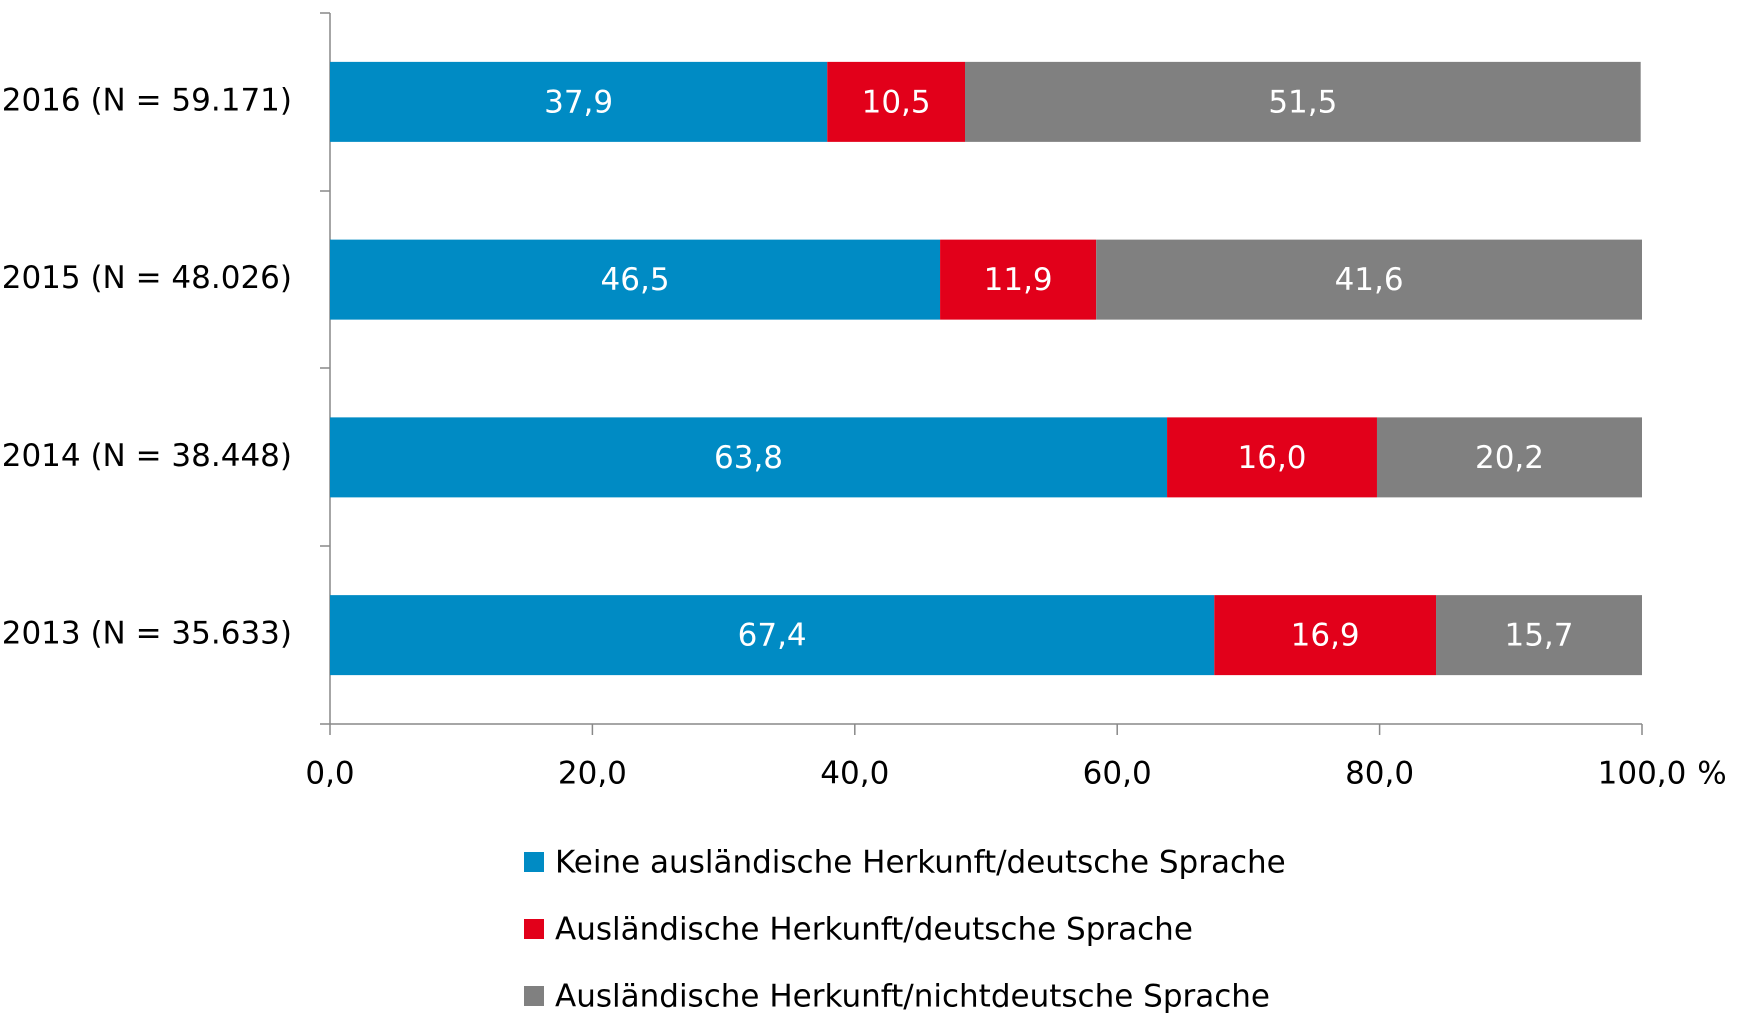  Describe the element at coordinates (874, 930) in the screenshot. I see `legend-label: Ausländische Herkunft/deutsche Sprache` at that location.